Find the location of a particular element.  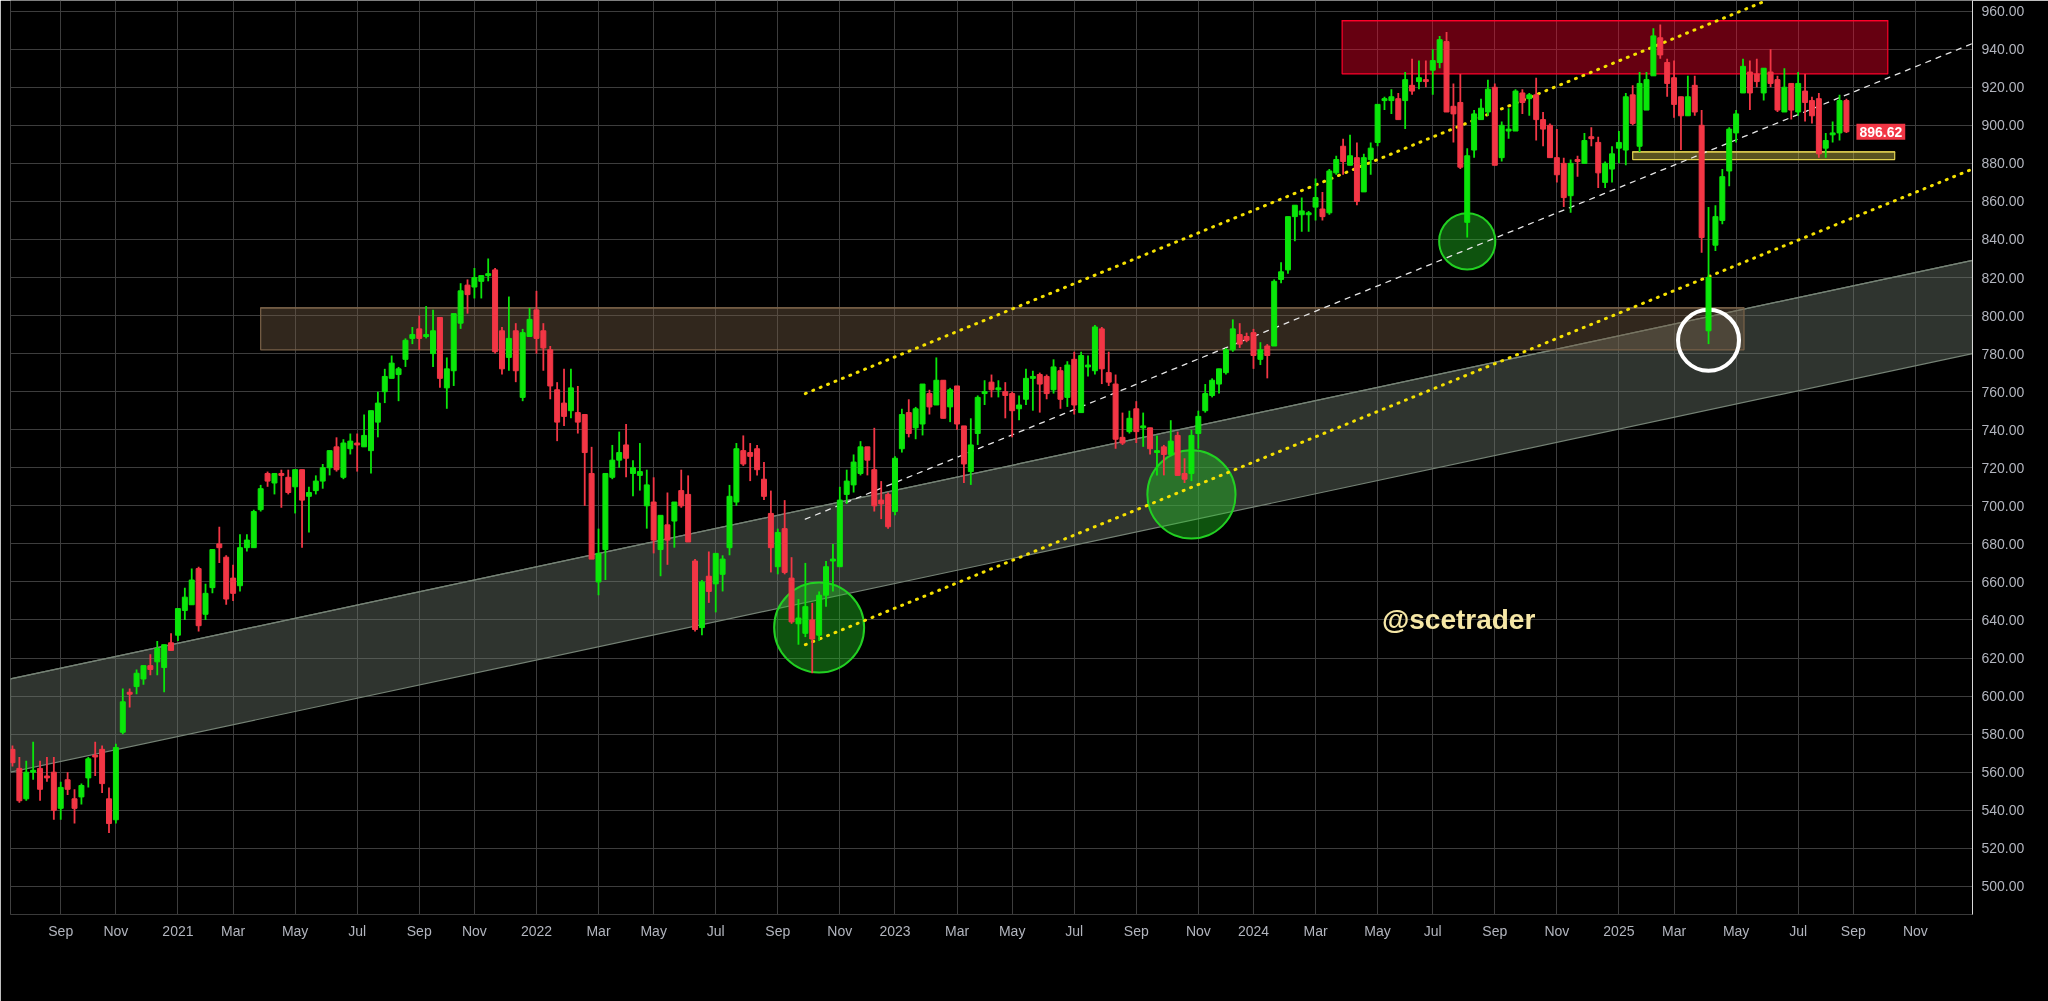

y-tick-label: 860.00 is located at coordinates (2003, 201).